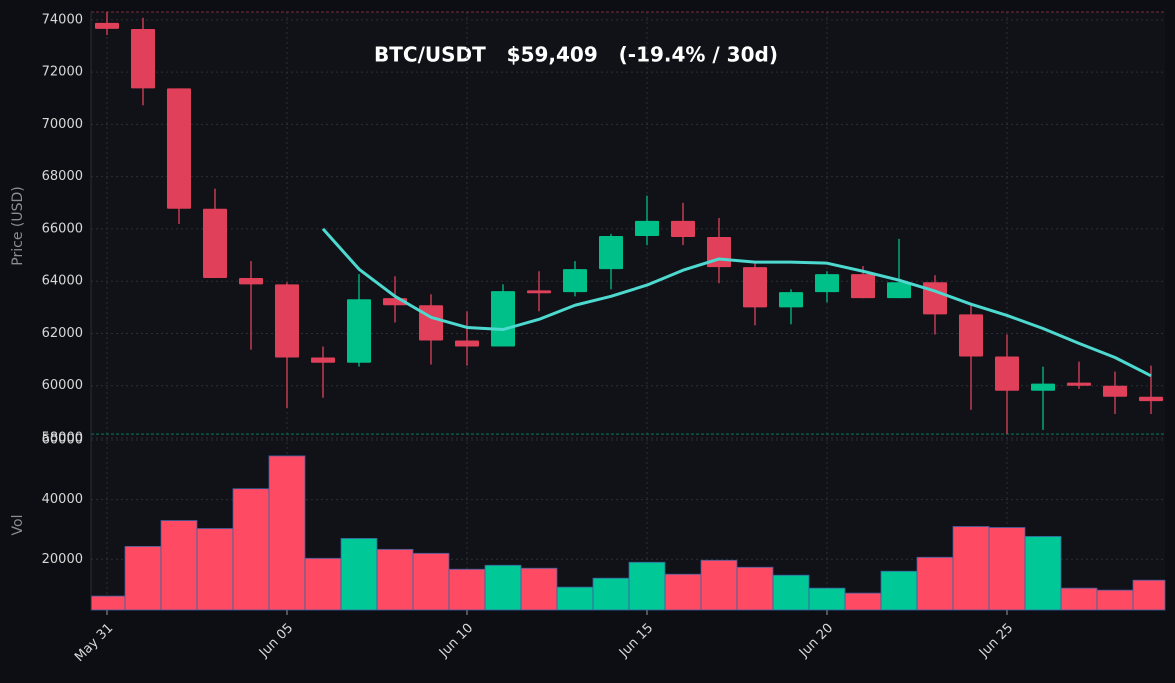  I want to click on y-tick-label: 66000, so click(62, 228).